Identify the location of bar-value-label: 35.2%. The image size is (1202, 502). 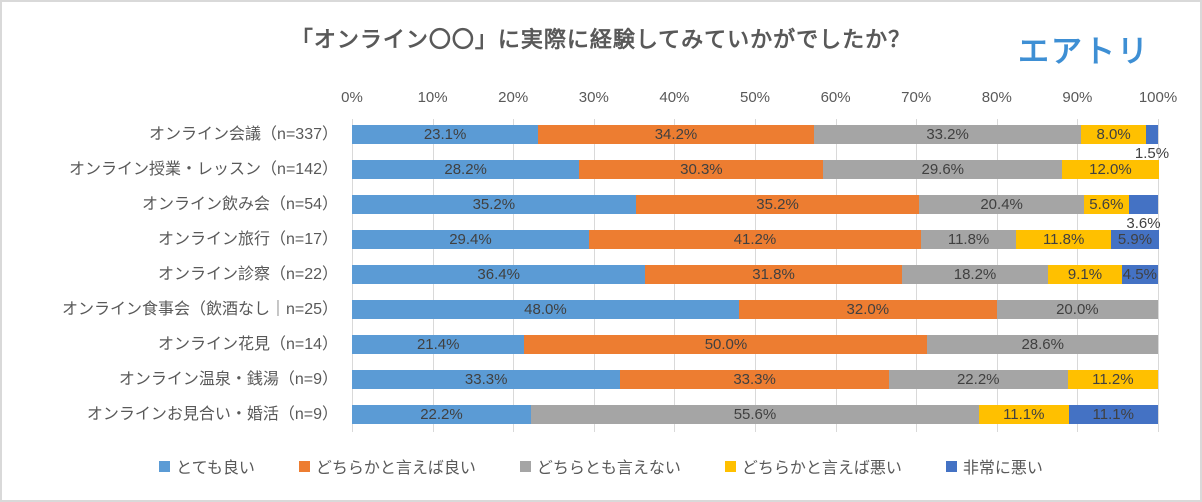
(777, 204).